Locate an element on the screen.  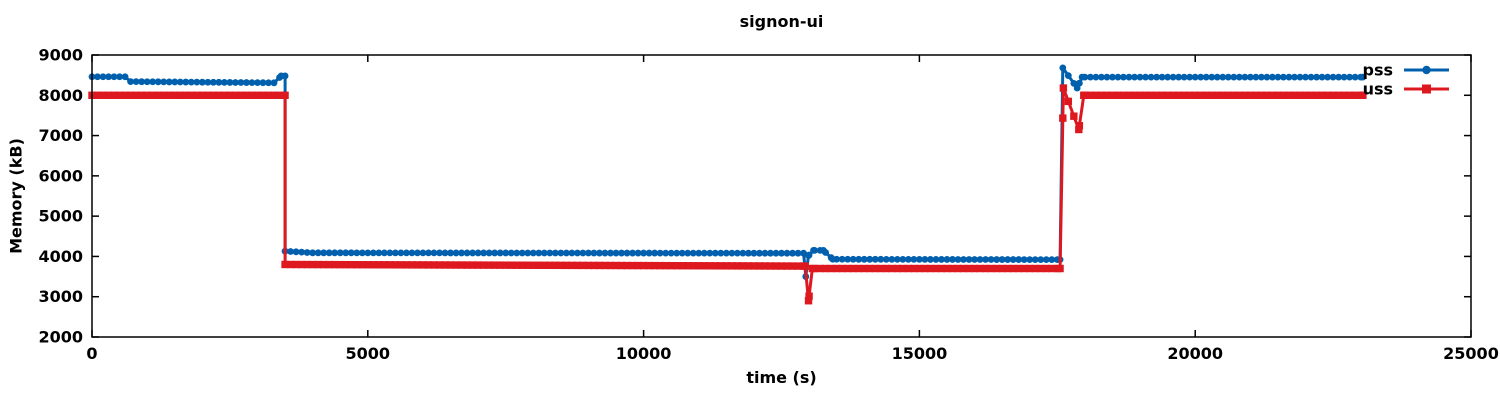
x-tick-label: 15000 is located at coordinates (920, 353).